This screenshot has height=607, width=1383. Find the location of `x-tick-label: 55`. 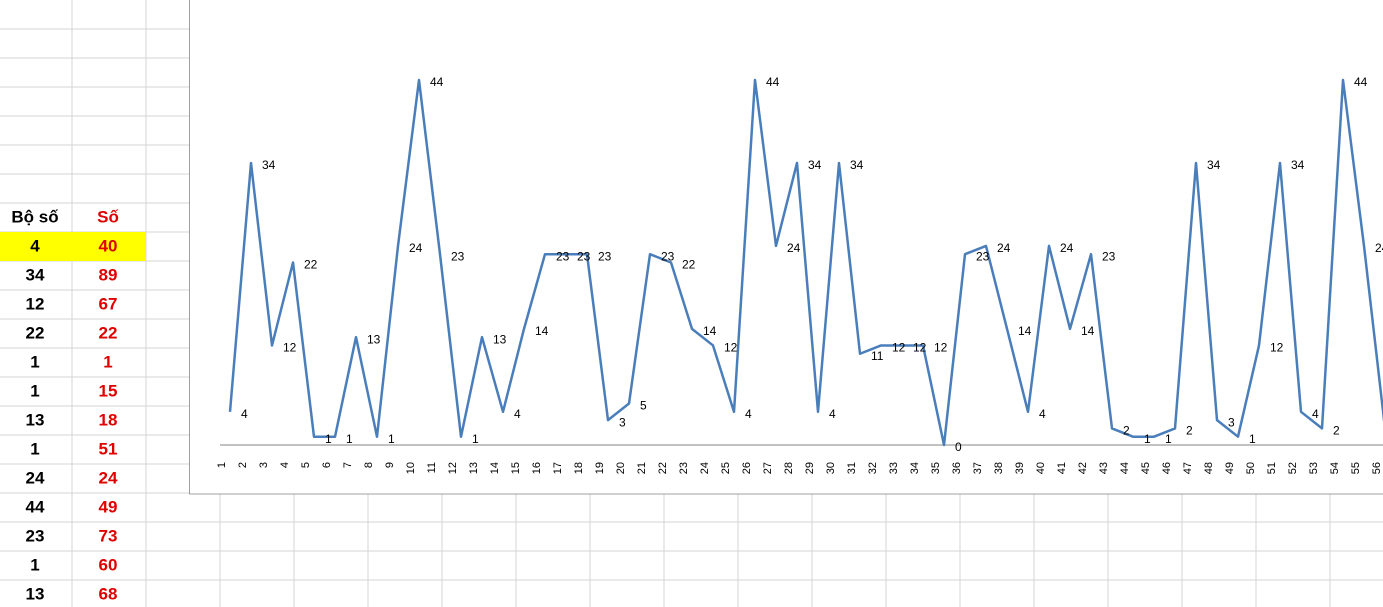

x-tick-label: 55 is located at coordinates (1356, 468).